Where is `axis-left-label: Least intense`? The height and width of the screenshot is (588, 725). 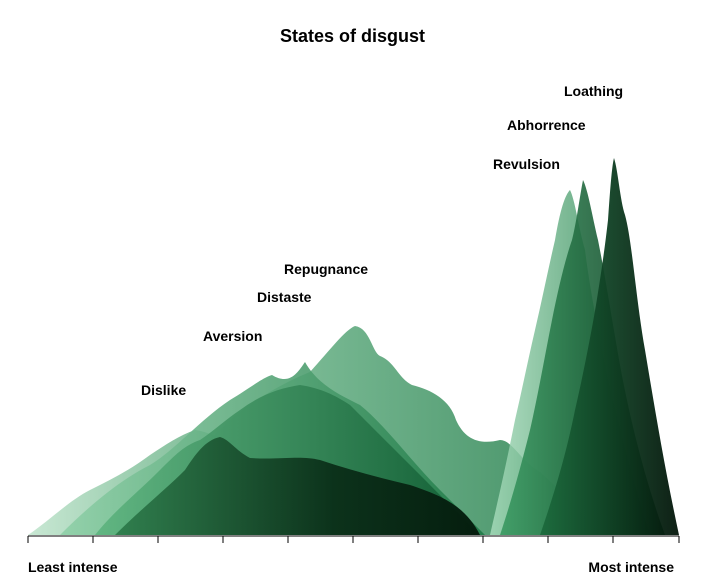 axis-left-label: Least intense is located at coordinates (73, 567).